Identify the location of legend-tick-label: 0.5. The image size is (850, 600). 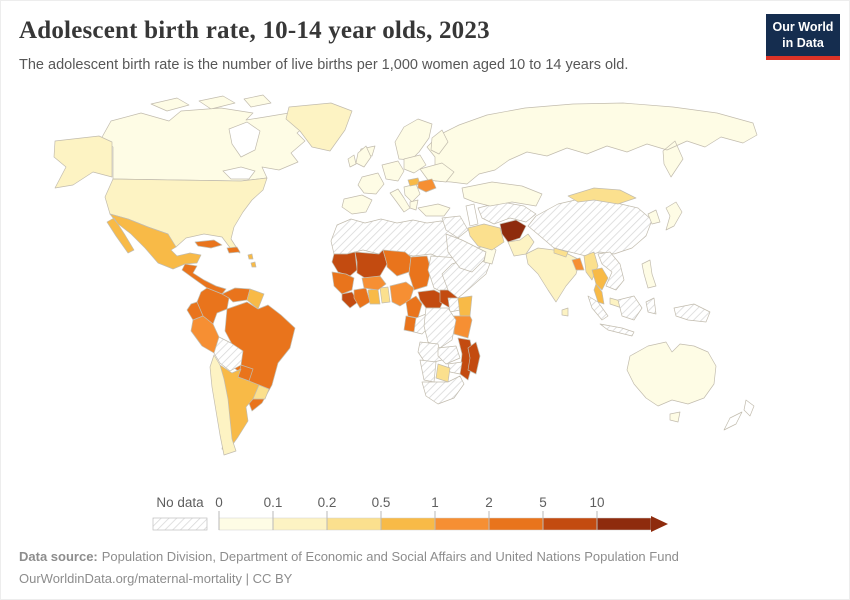
(381, 502).